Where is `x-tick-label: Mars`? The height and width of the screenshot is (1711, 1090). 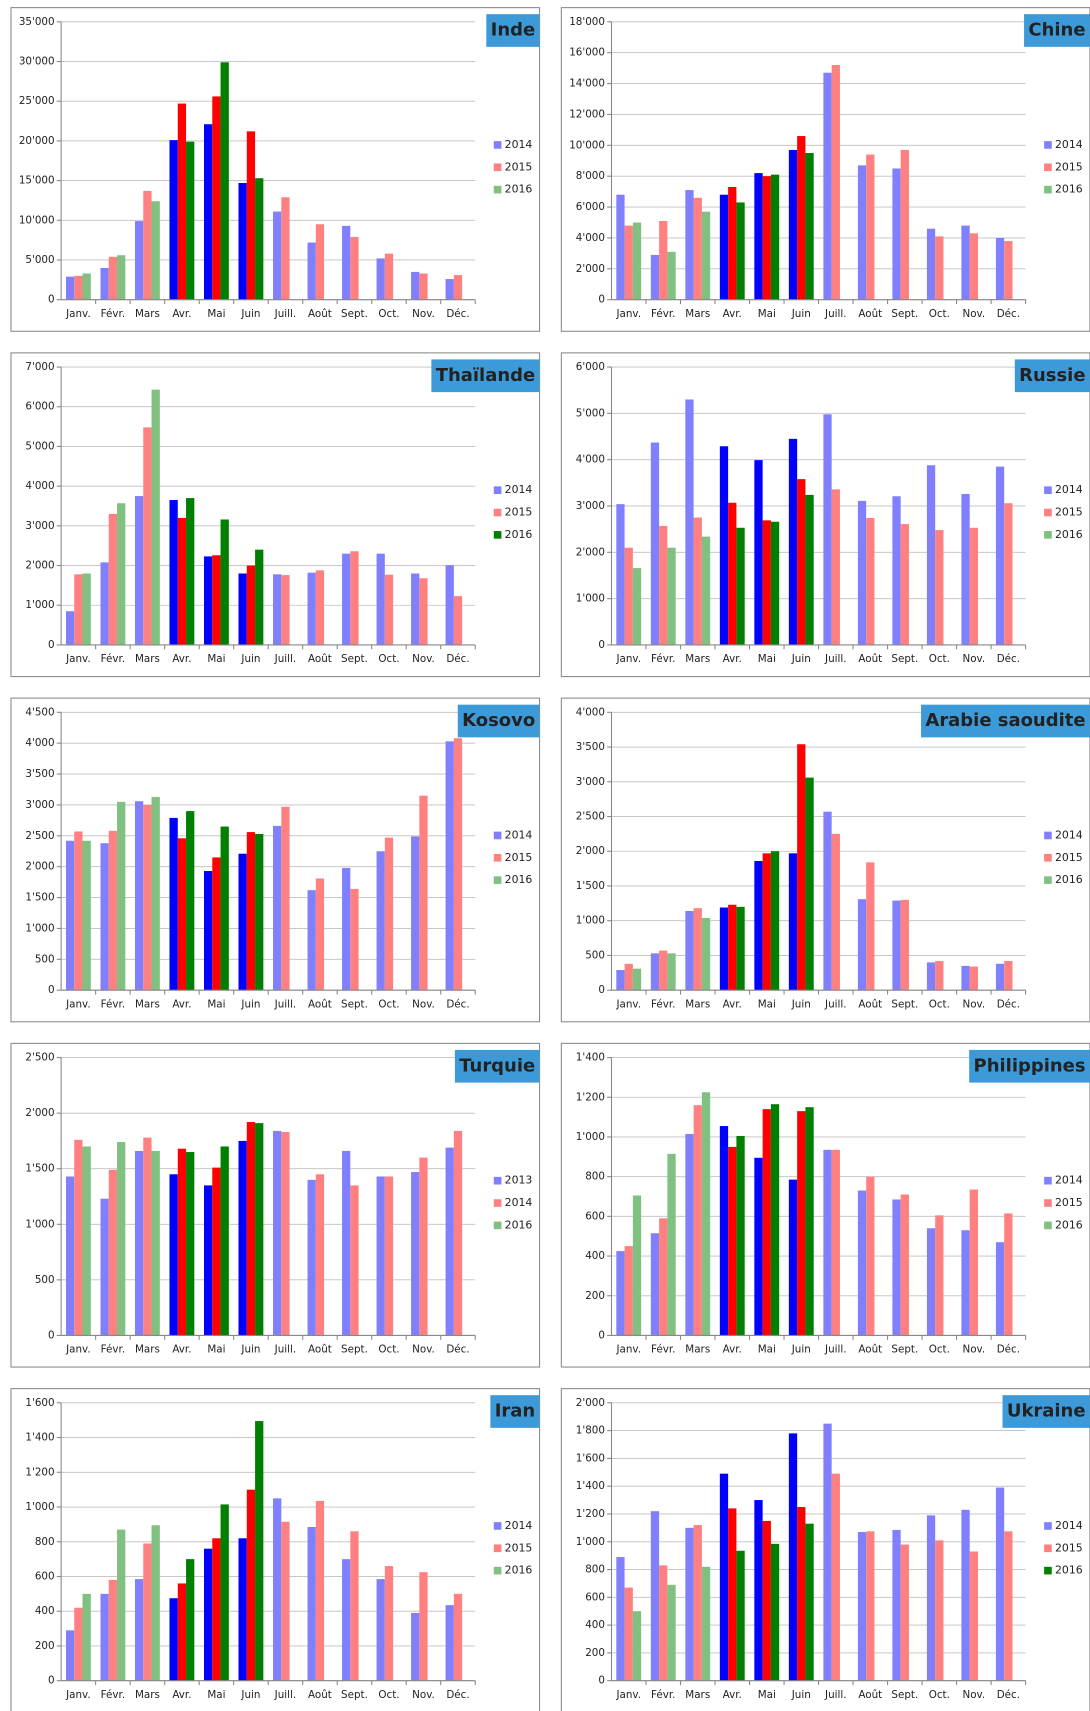 x-tick-label: Mars is located at coordinates (147, 1004).